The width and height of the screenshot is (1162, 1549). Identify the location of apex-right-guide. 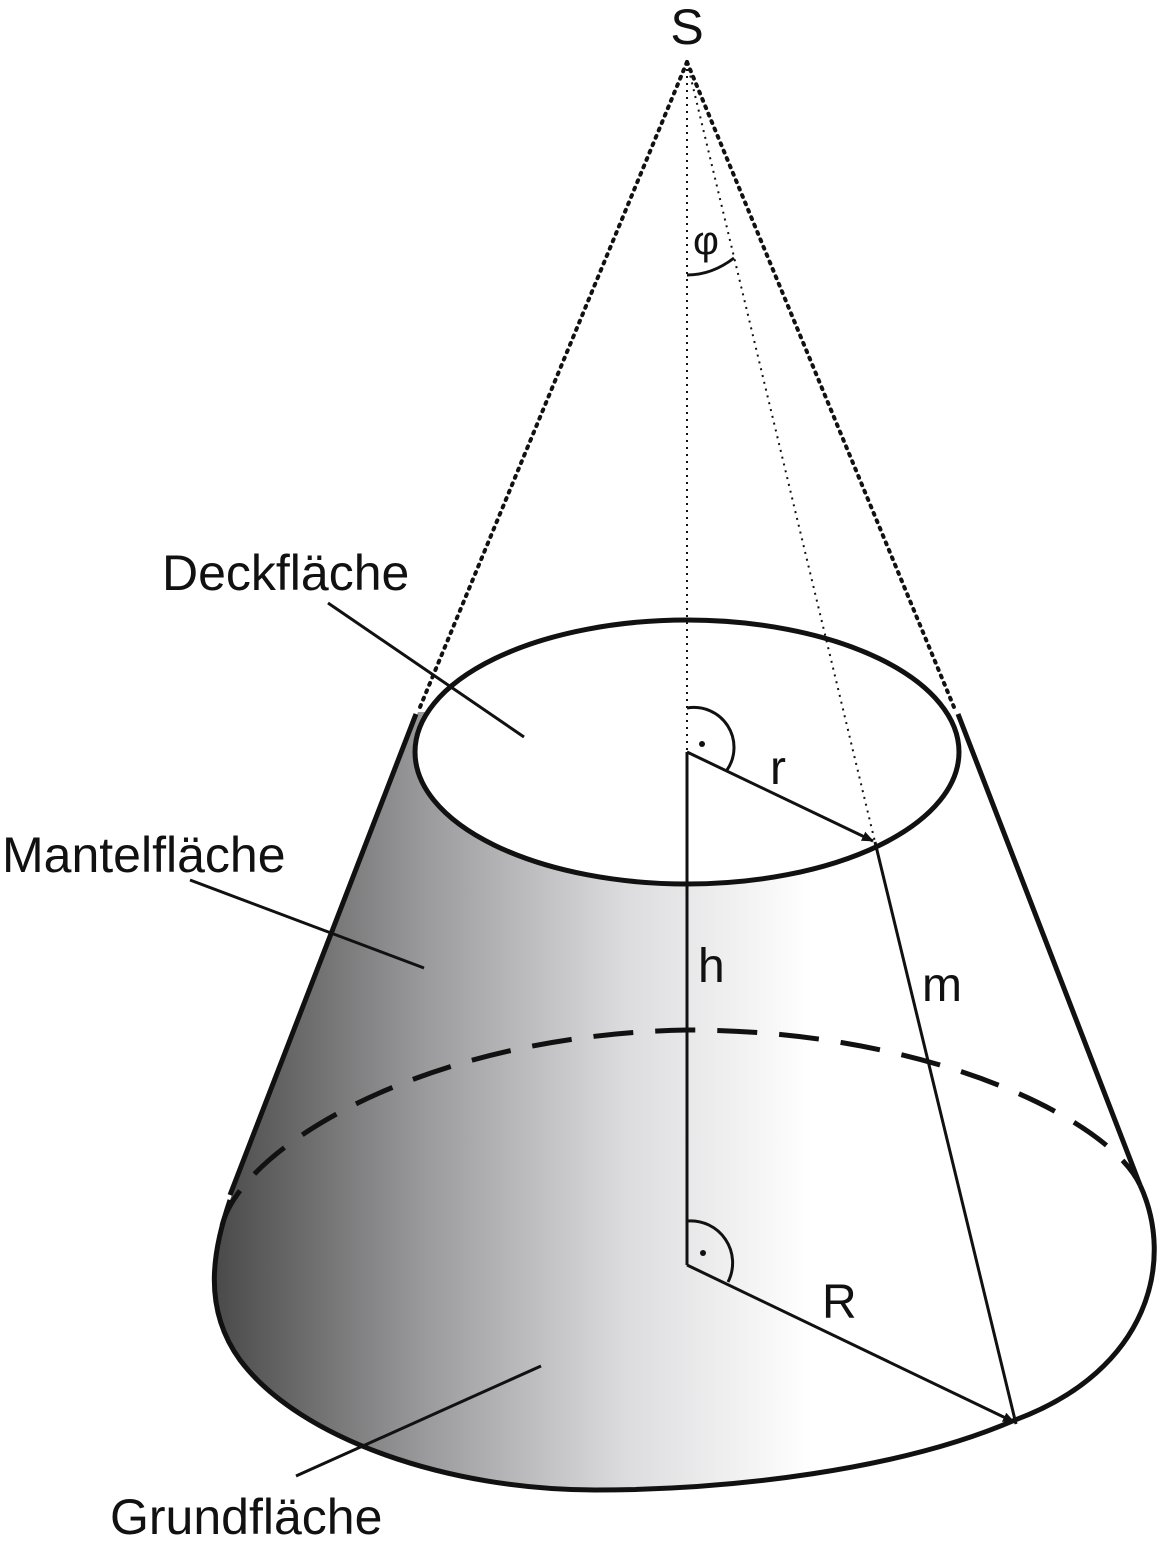
(821, 387).